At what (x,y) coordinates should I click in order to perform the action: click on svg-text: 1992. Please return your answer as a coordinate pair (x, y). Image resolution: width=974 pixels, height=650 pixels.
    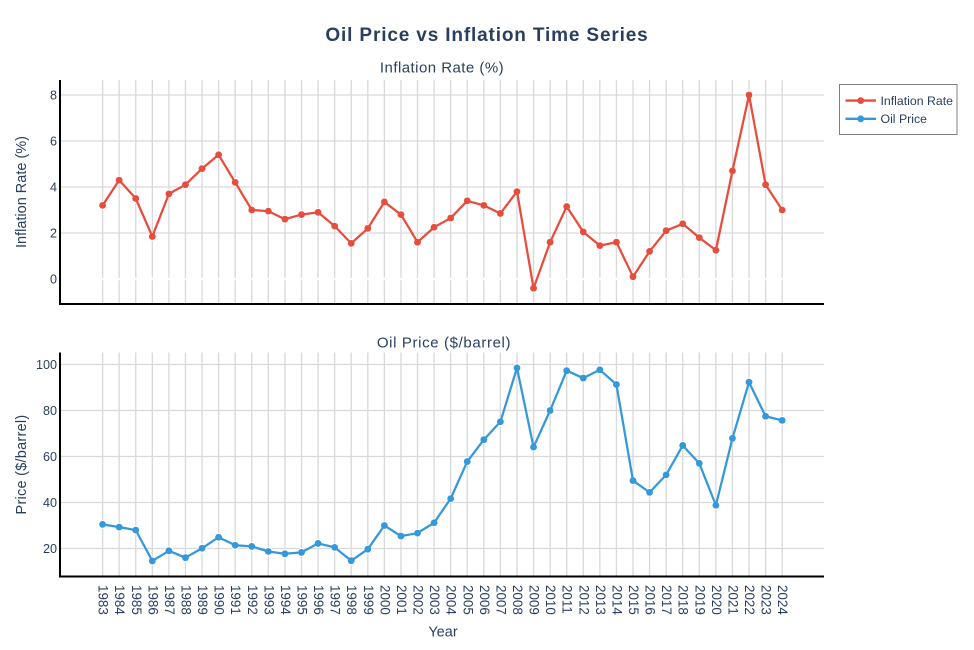
    Looking at the image, I should click on (252, 600).